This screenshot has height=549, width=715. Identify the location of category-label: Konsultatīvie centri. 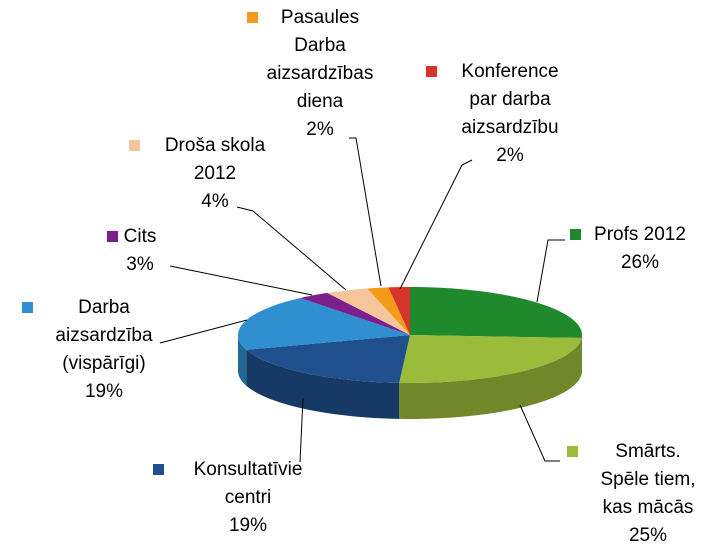
(248, 483).